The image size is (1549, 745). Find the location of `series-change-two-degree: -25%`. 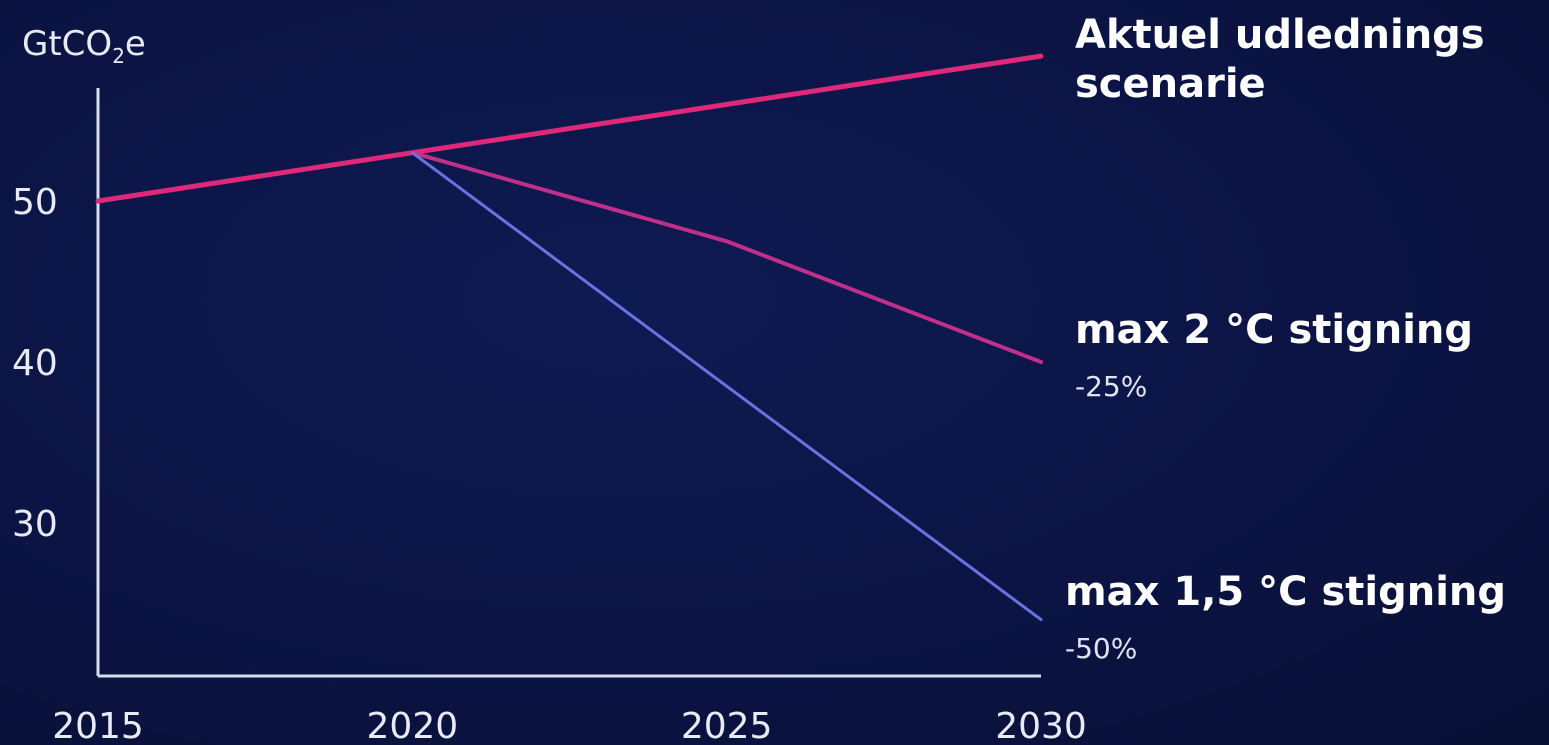

series-change-two-degree: -25% is located at coordinates (1111, 386).